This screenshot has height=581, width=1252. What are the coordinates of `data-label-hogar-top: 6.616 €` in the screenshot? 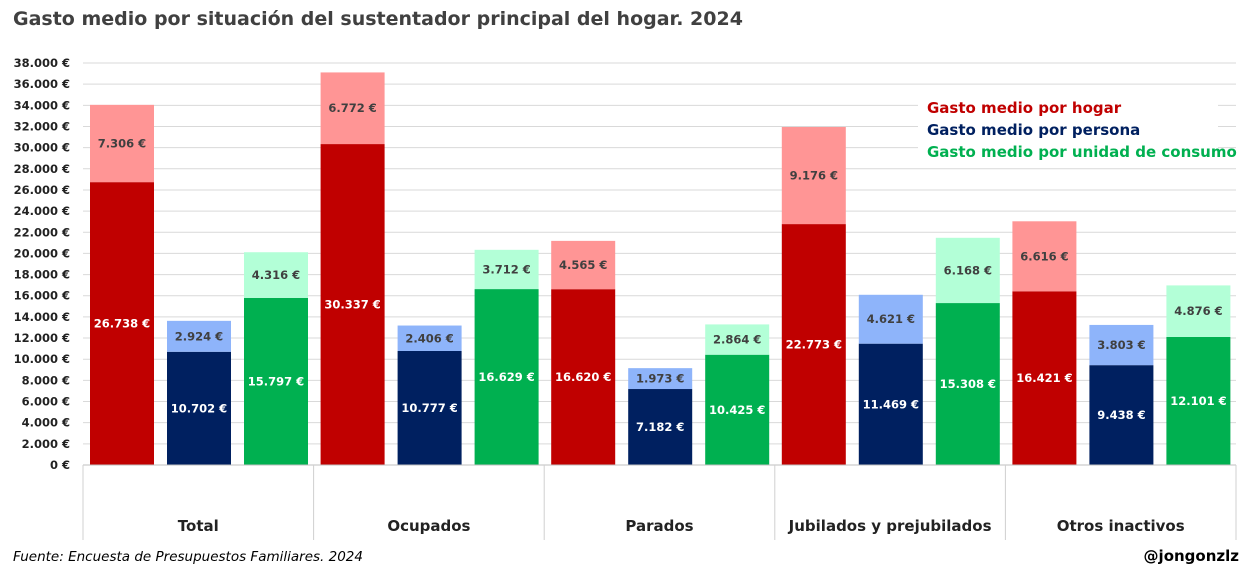 It's located at (1044, 256).